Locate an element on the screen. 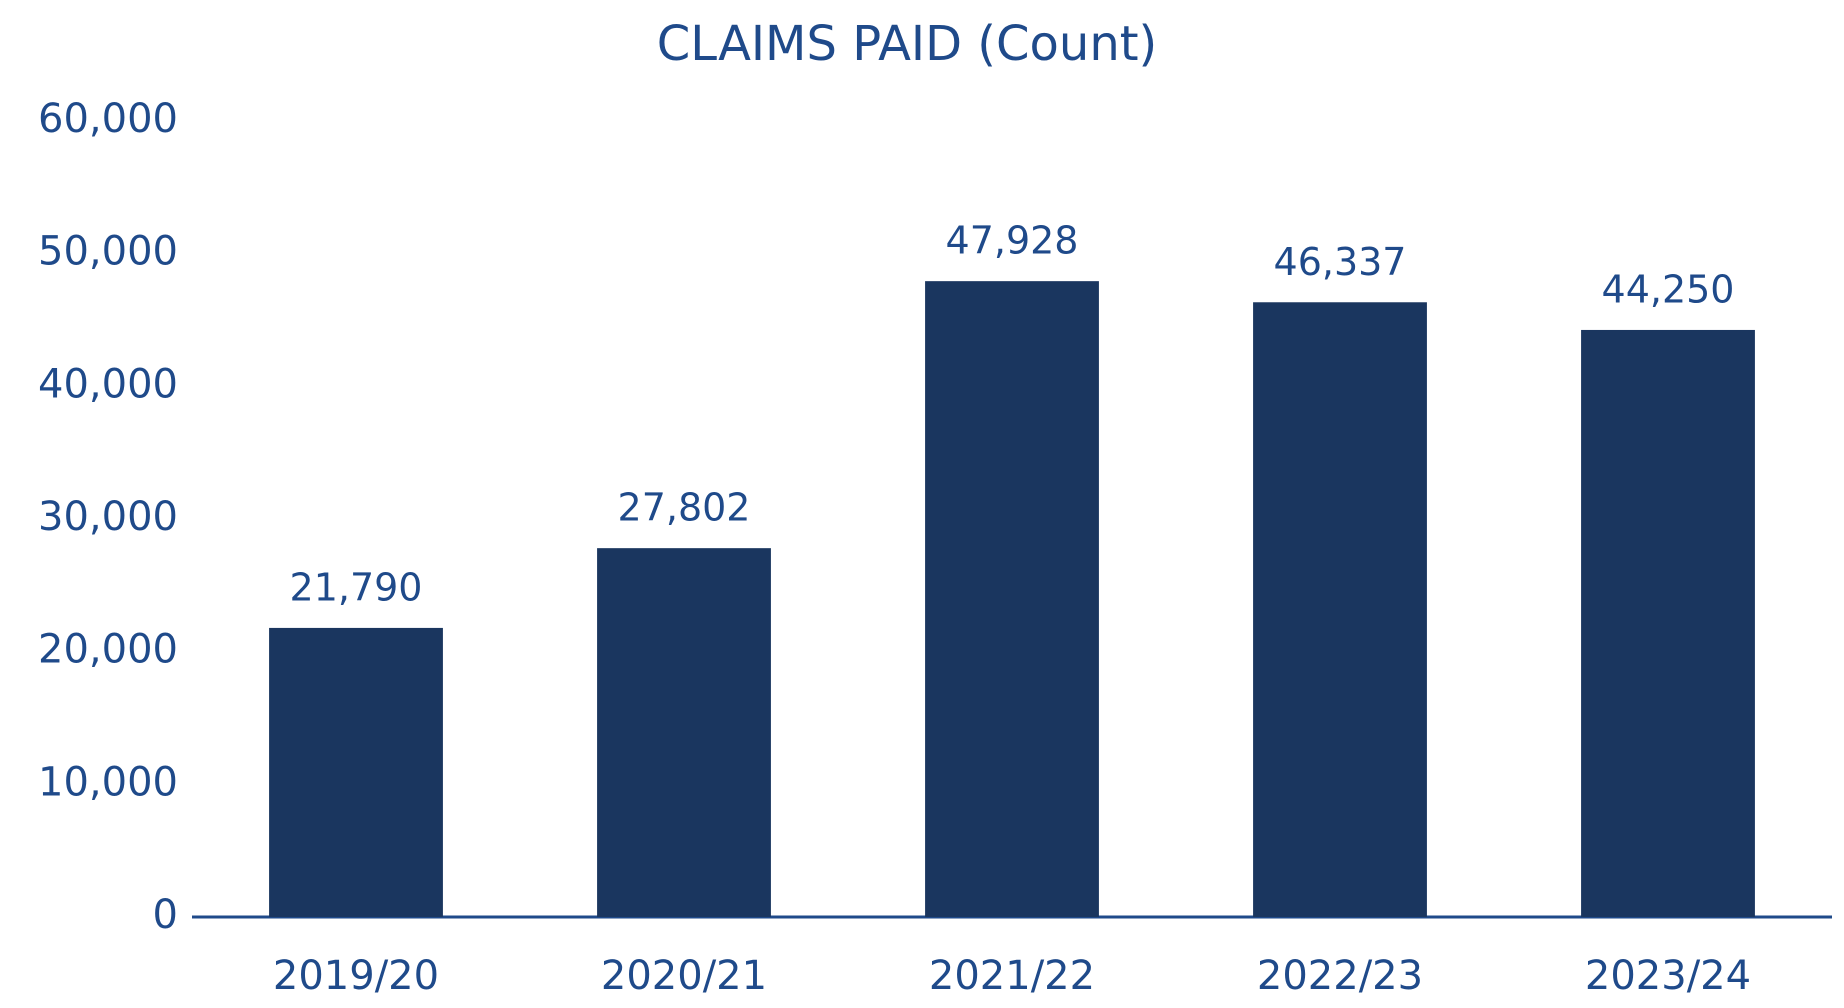 The height and width of the screenshot is (1008, 1844). x-tick-label: 2020/21 is located at coordinates (684, 976).